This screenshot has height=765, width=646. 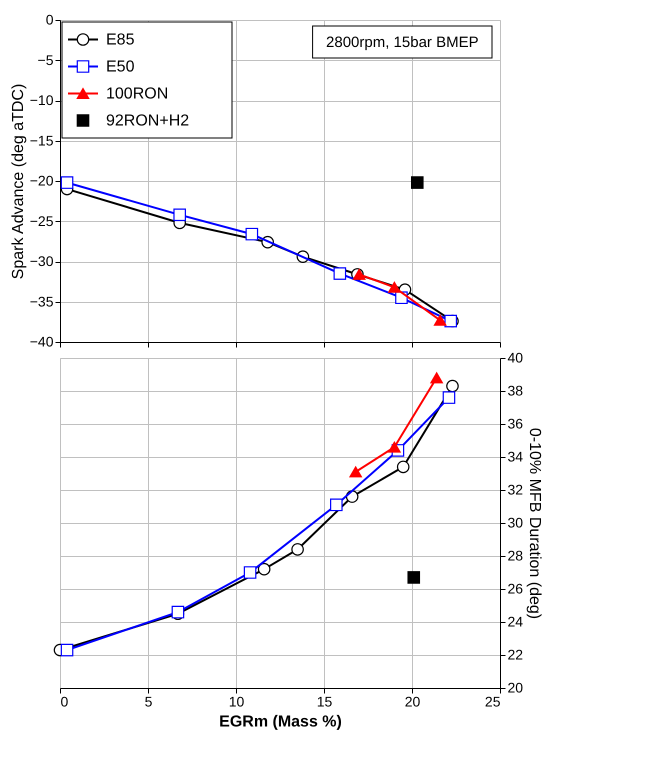 I want to click on y2-tick-label: 40, so click(x=516, y=358).